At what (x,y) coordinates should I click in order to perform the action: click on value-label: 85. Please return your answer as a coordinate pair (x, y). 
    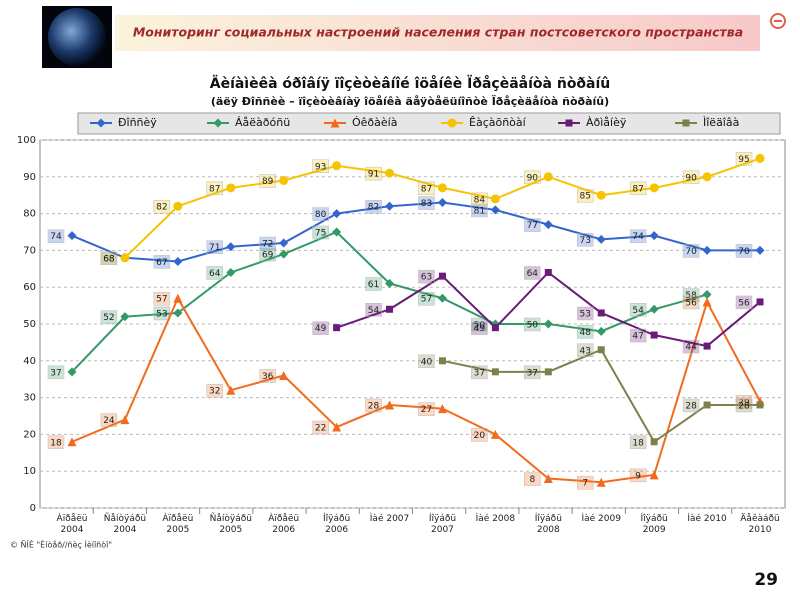
    Looking at the image, I should click on (585, 197).